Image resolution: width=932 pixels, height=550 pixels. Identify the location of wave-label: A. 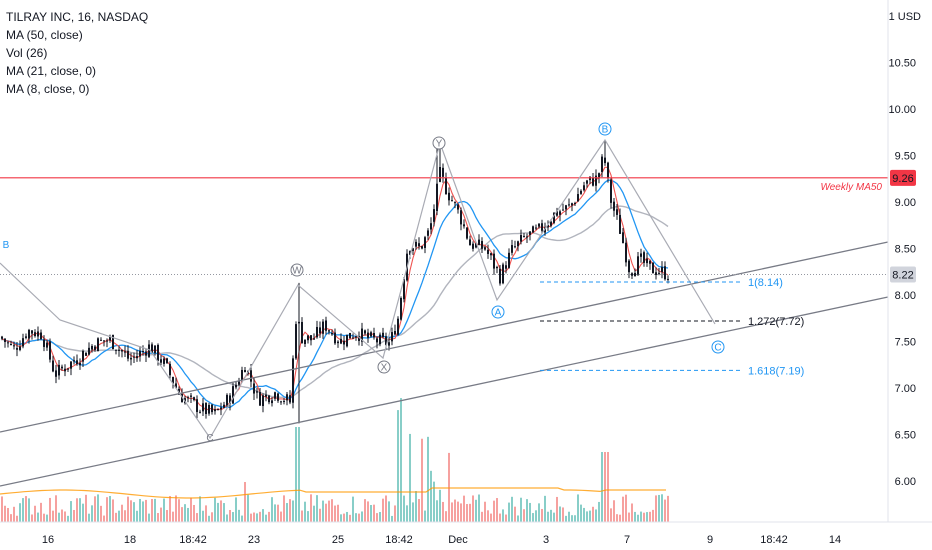
(498, 313).